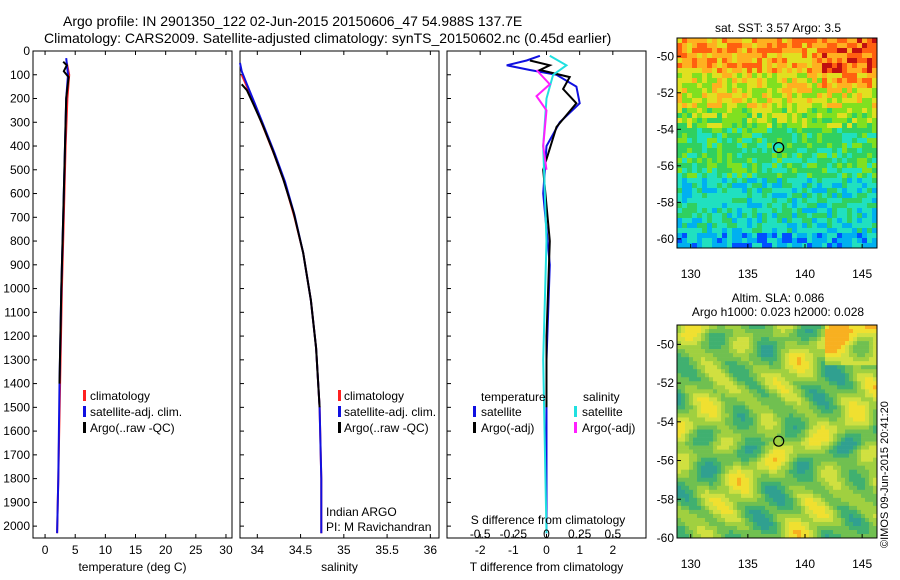 The image size is (900, 580). I want to click on salinity-xtick-label: 36, so click(431, 550).